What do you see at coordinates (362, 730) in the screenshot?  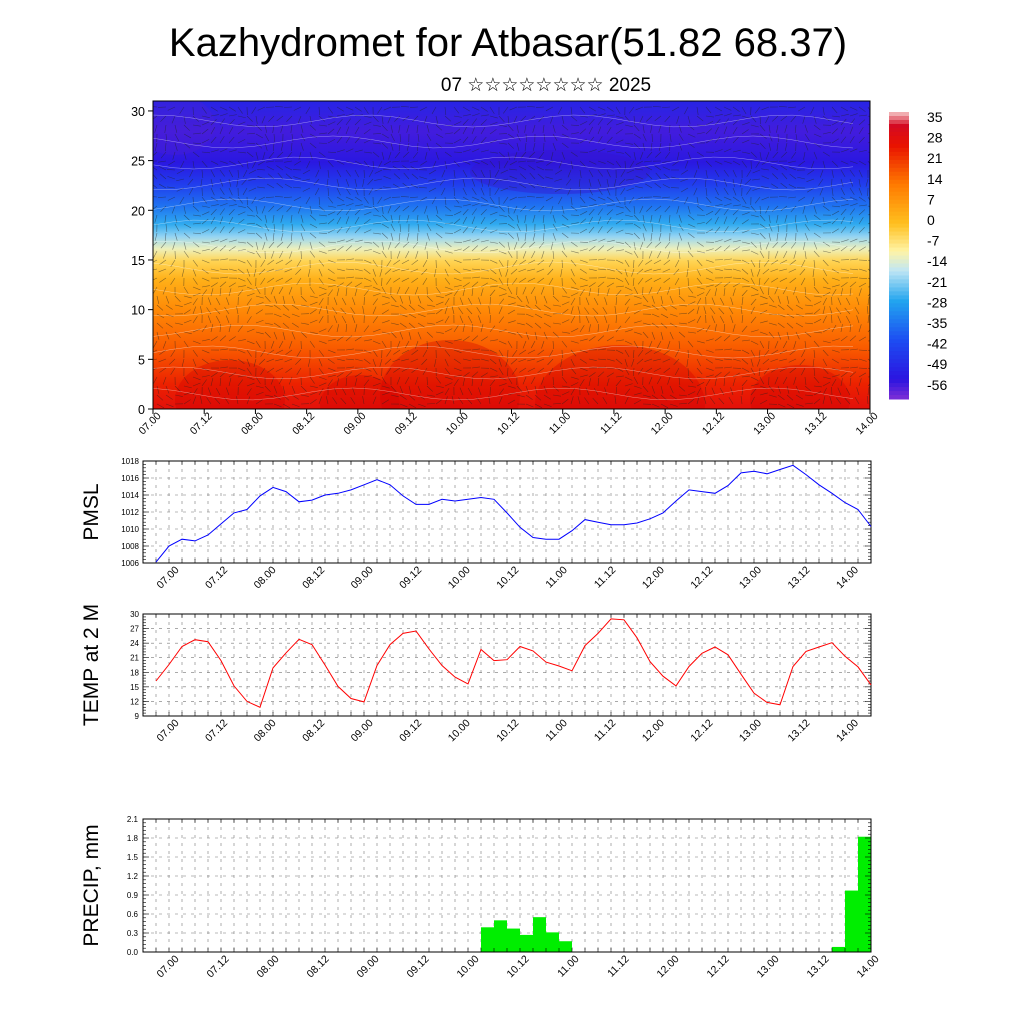 I see `temp-x-tick-label: 09.00` at bounding box center [362, 730].